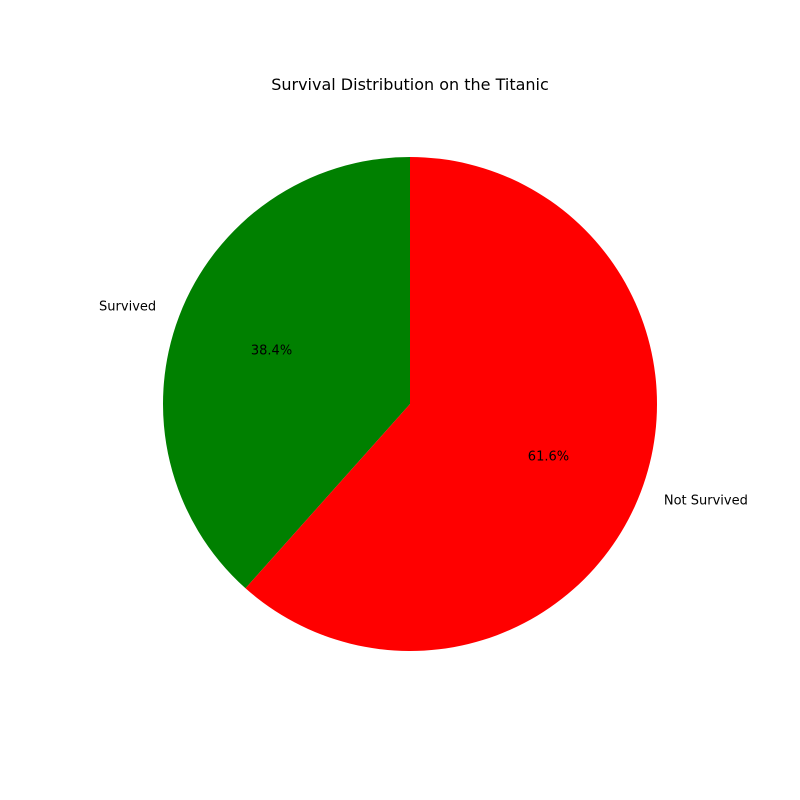 The height and width of the screenshot is (800, 800). Describe the element at coordinates (410, 84) in the screenshot. I see `chart-title: Survival Distribution on the Titanic` at that location.